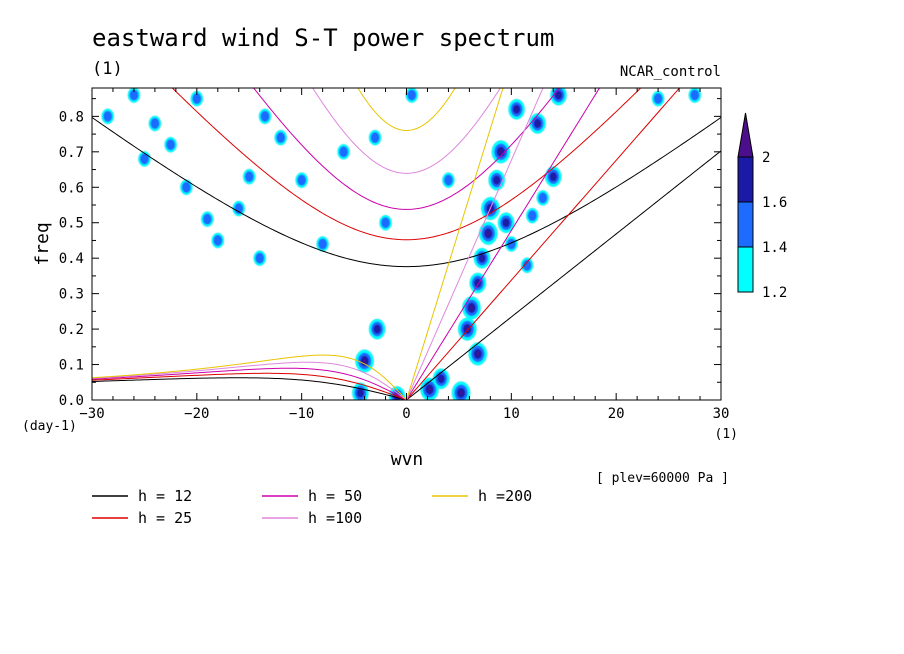 The width and height of the screenshot is (904, 654). I want to click on colorbar-label: 1.4, so click(774, 248).